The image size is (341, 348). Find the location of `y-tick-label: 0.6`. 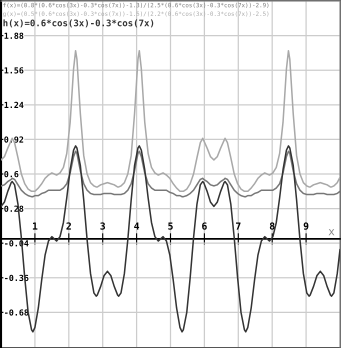

y-tick-label: 0.6 is located at coordinates (11, 174).